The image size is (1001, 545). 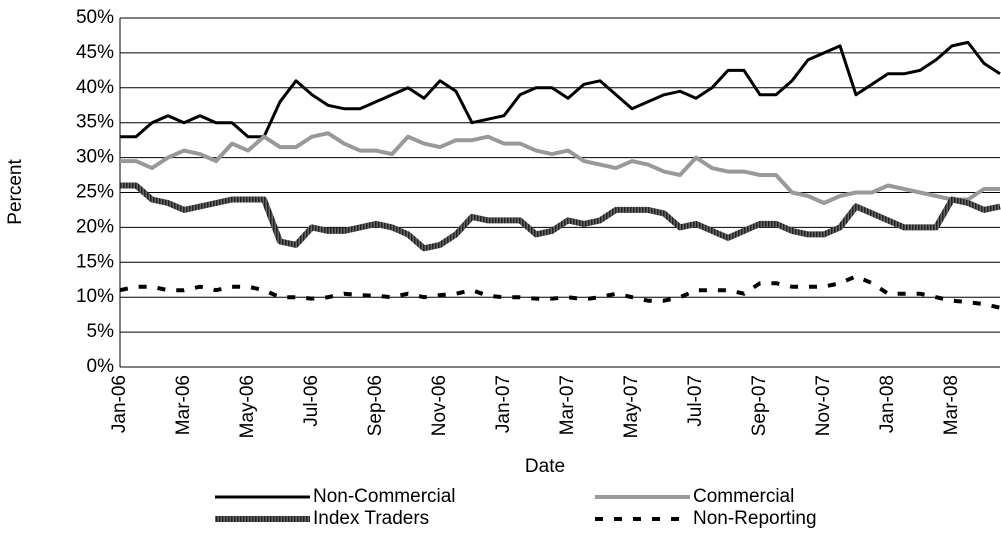 I want to click on y-tick-label: 40%, so click(x=95, y=87).